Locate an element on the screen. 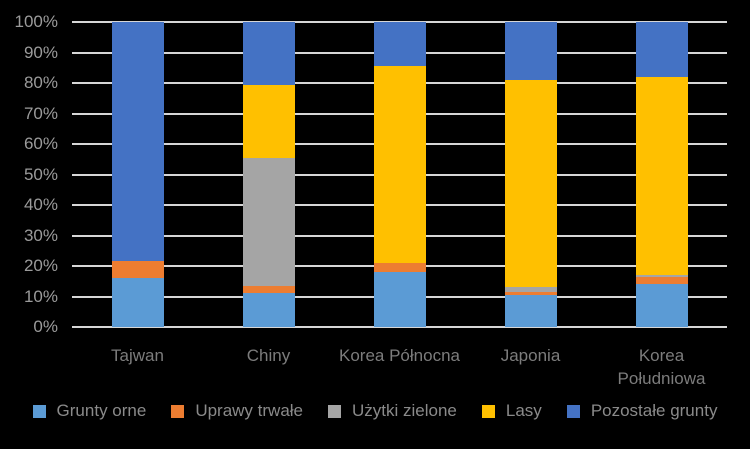 The width and height of the screenshot is (750, 449). segment-uprawy-trwałe-chiny is located at coordinates (268, 289).